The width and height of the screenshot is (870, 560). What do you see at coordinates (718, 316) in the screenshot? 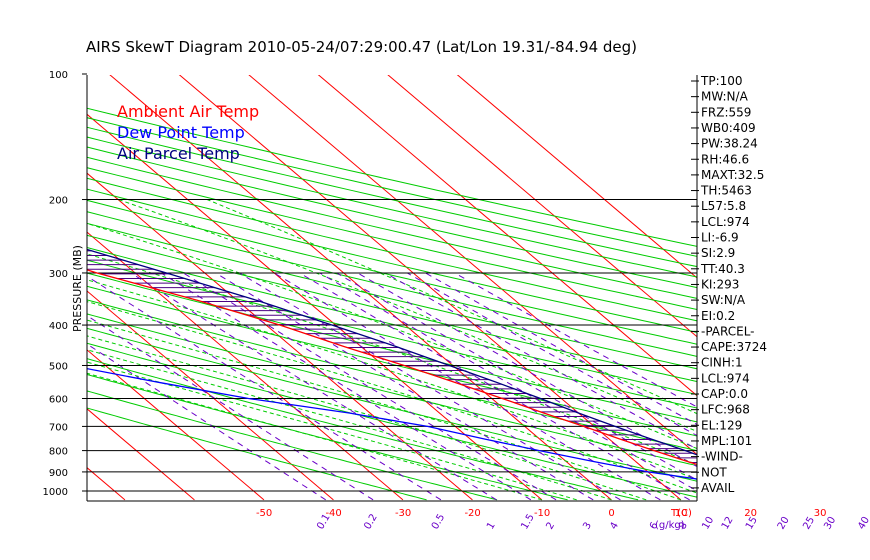
I see `stability-index-label: EI:0.2` at bounding box center [718, 316].